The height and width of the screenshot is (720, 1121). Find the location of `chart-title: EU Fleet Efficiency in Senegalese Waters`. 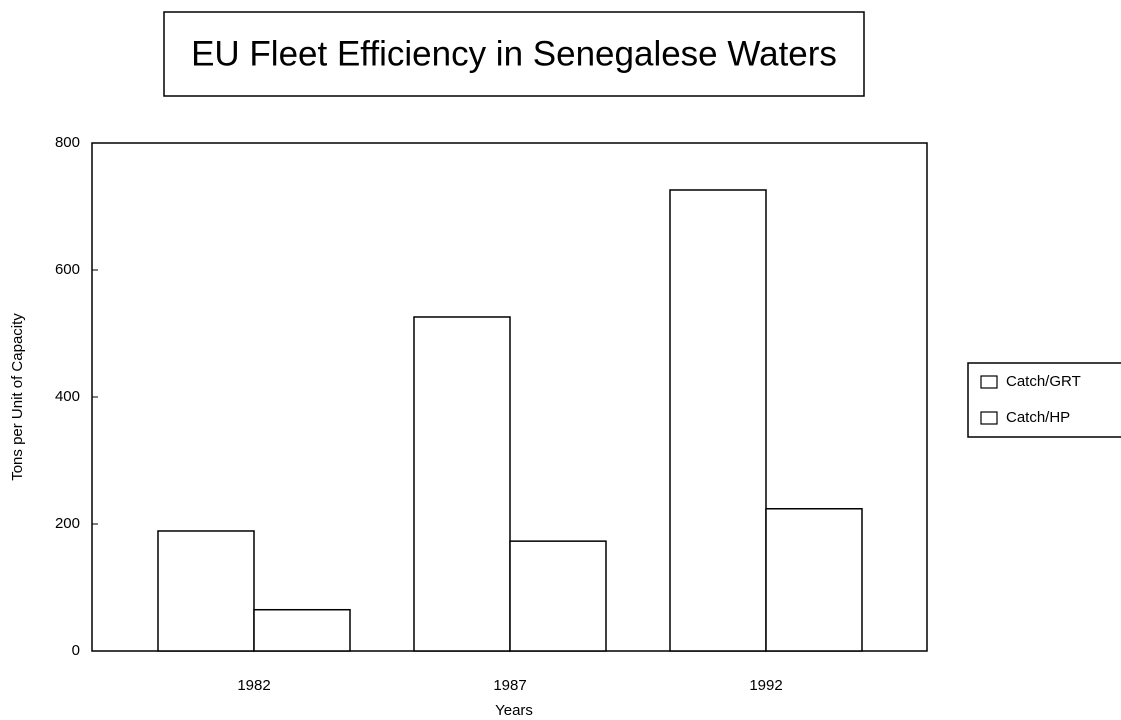

chart-title: EU Fleet Efficiency in Senegalese Waters is located at coordinates (514, 53).